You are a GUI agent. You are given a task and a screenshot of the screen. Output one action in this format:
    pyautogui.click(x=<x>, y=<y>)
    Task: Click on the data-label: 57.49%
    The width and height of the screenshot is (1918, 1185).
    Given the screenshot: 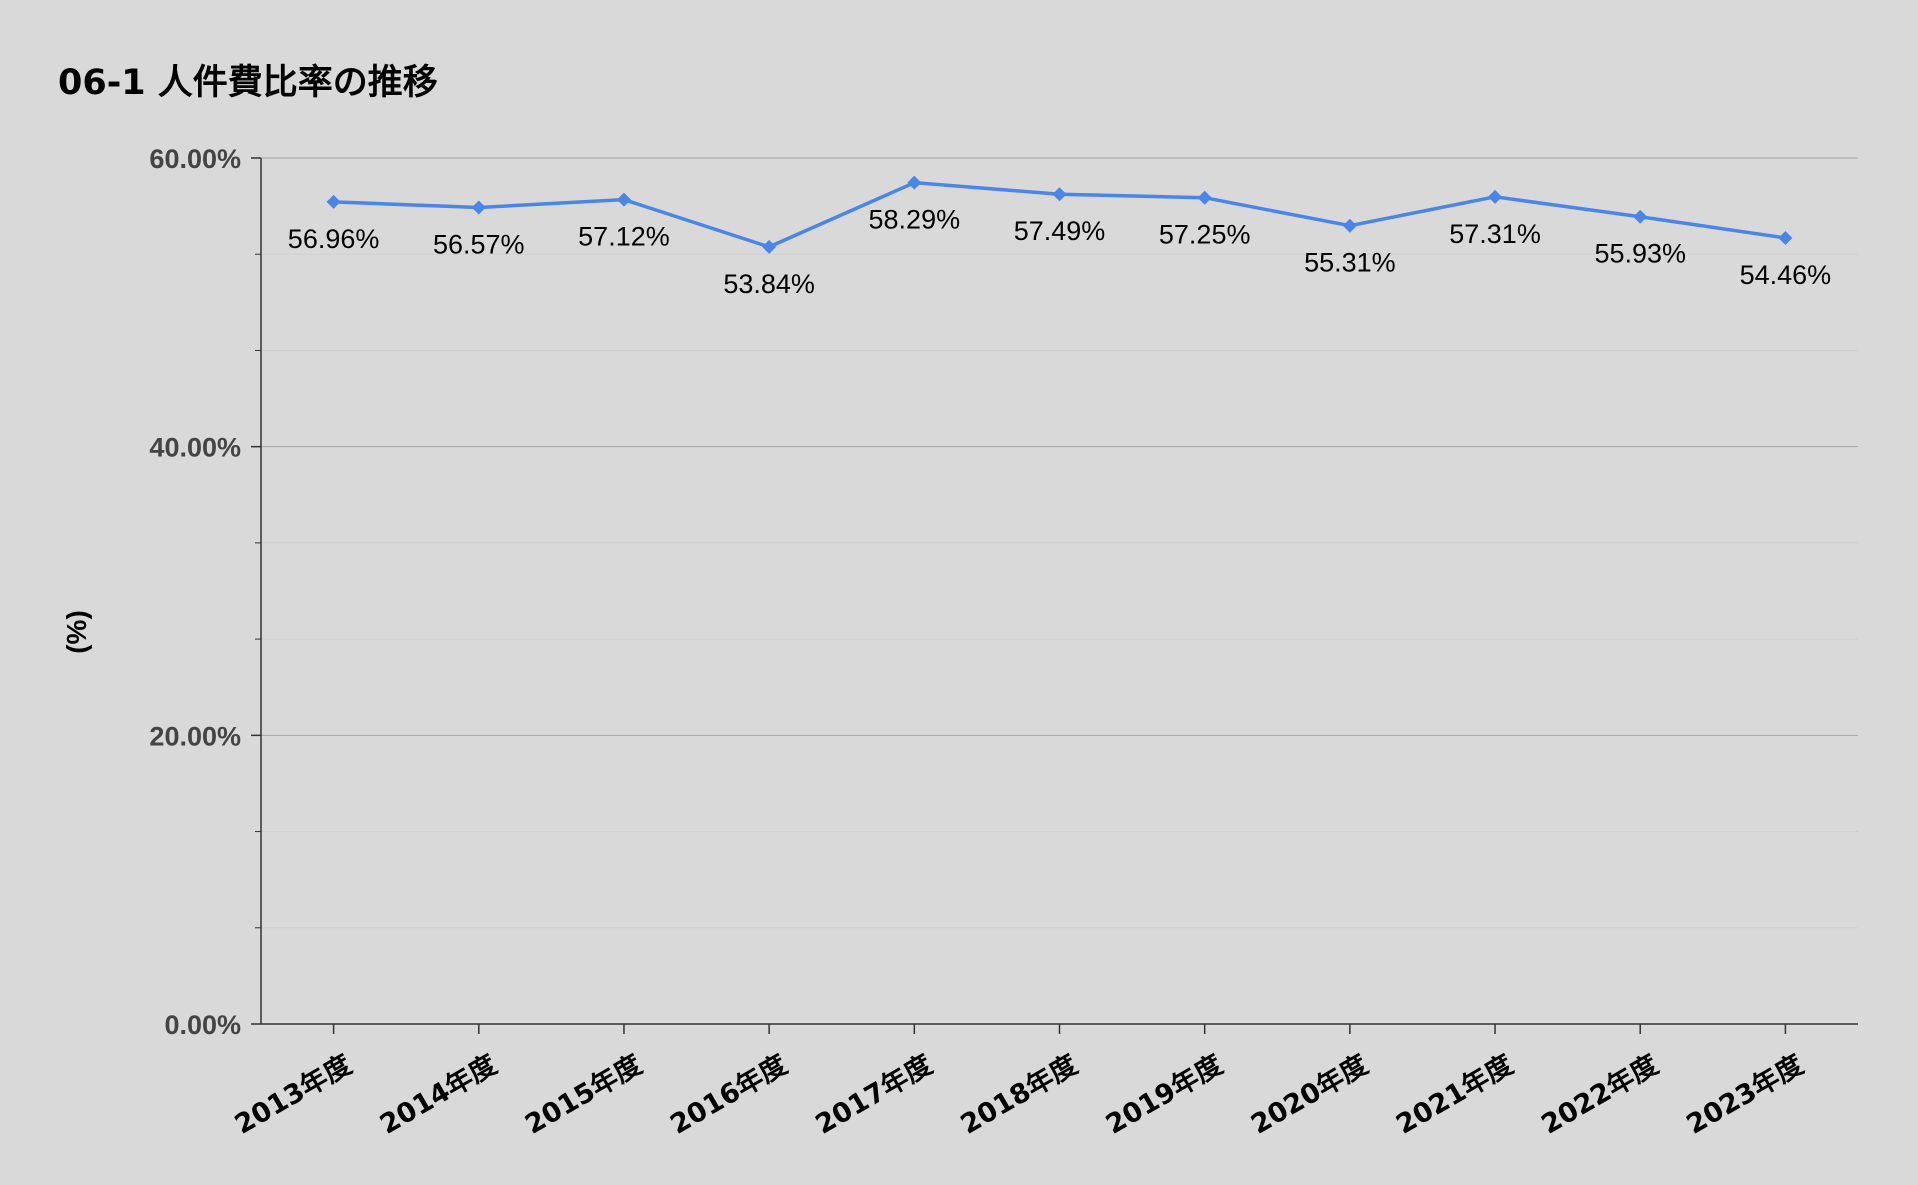 What is the action you would take?
    pyautogui.click(x=1060, y=231)
    